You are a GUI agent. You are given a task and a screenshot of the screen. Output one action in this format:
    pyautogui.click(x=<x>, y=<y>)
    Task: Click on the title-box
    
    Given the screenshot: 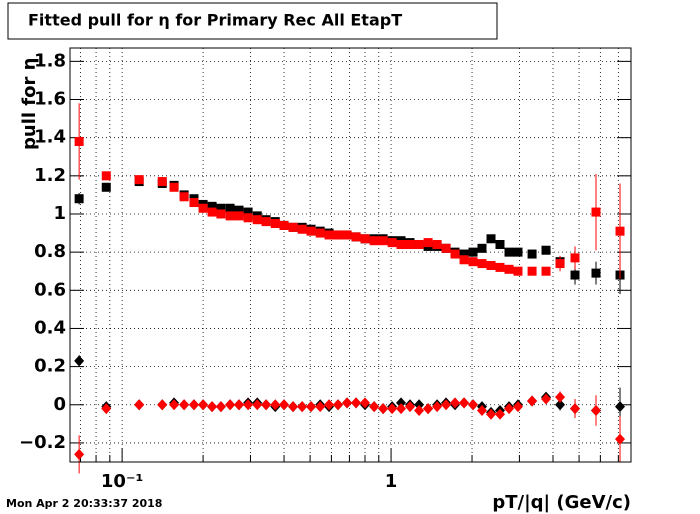 What is the action you would take?
    pyautogui.click(x=252, y=21)
    